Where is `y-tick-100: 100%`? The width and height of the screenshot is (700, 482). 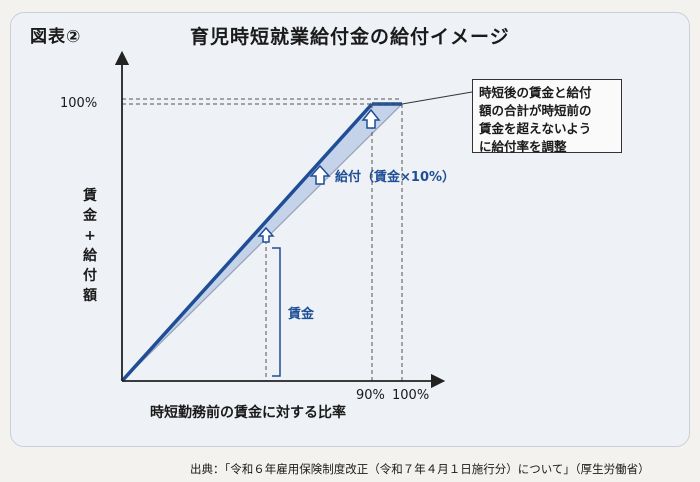
y-tick-100: 100% is located at coordinates (79, 103).